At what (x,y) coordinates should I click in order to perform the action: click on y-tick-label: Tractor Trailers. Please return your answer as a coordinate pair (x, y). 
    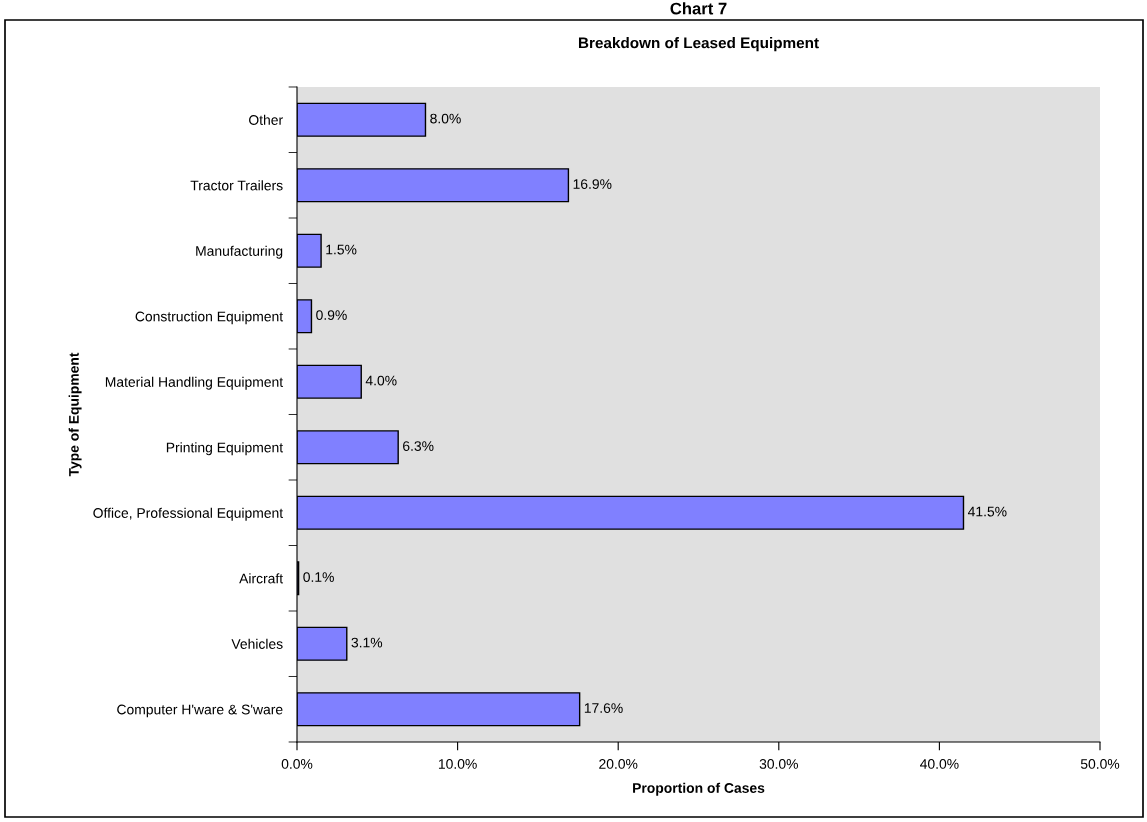
    Looking at the image, I should click on (236, 185).